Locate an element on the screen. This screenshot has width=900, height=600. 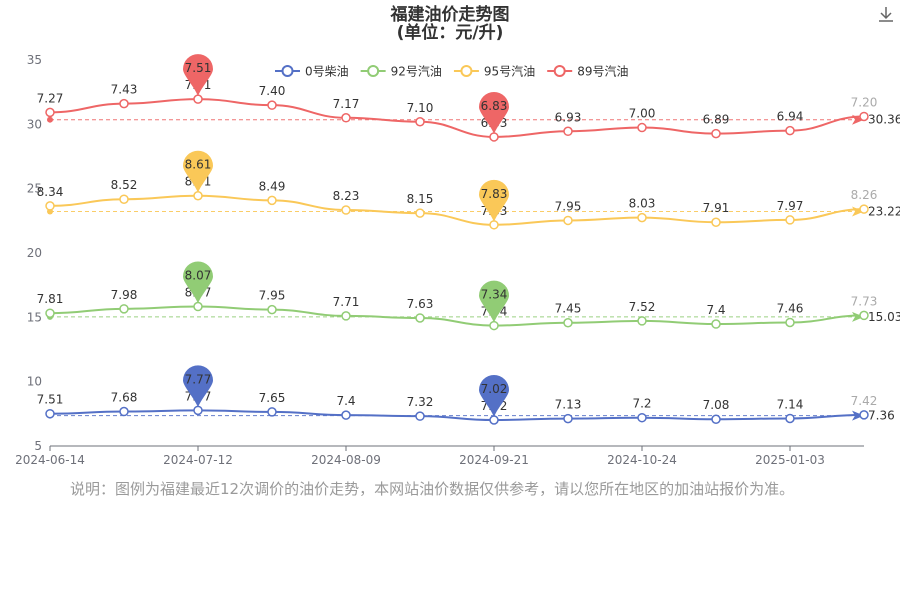
y-tick-label: 30 is located at coordinates (34, 124).